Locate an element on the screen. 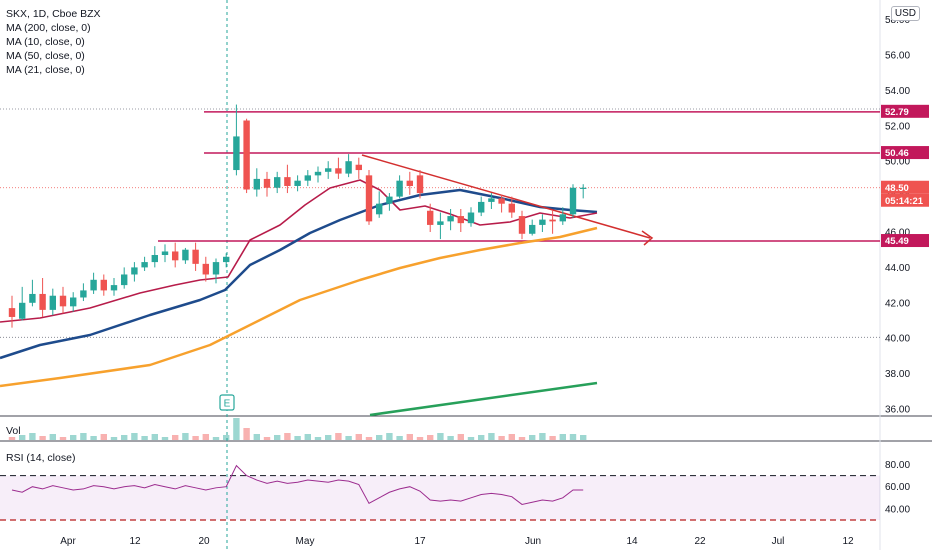 The image size is (932, 550). time-tick-label: Apr is located at coordinates (68, 541).